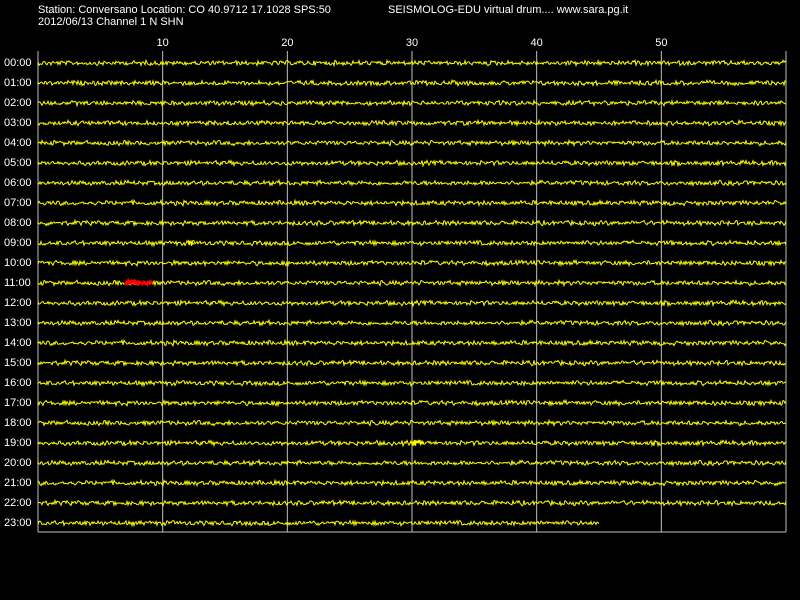 The height and width of the screenshot is (600, 800). I want to click on hour-label: 11:00, so click(17, 283).